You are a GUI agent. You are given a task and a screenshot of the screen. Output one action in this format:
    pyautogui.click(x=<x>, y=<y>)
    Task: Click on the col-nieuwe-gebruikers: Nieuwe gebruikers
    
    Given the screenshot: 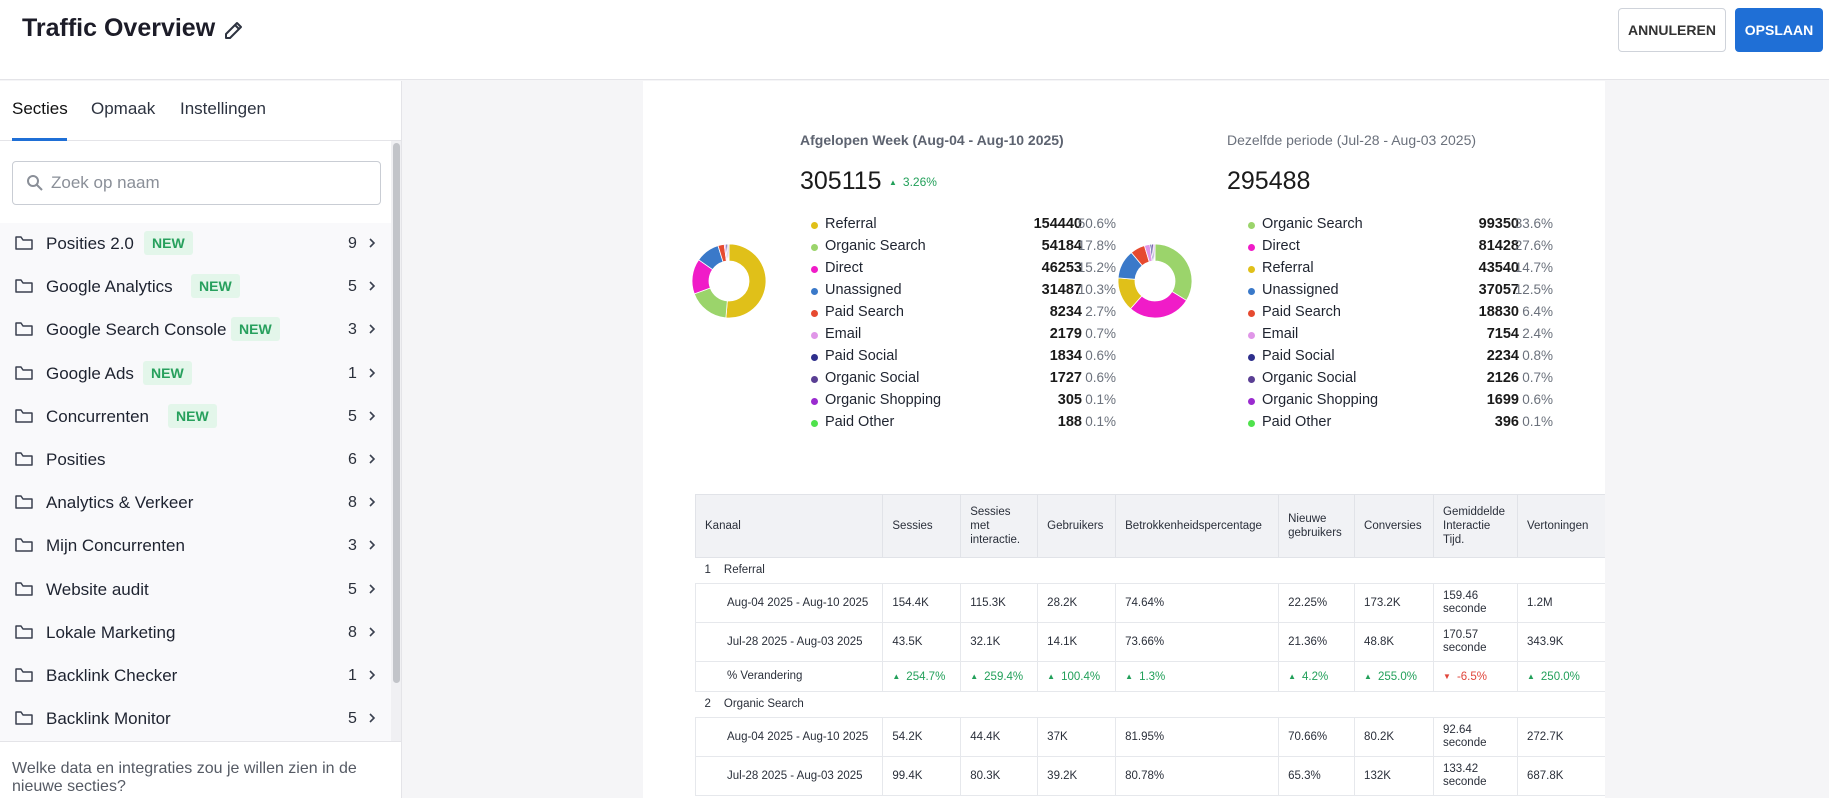 What is the action you would take?
    pyautogui.click(x=1317, y=526)
    